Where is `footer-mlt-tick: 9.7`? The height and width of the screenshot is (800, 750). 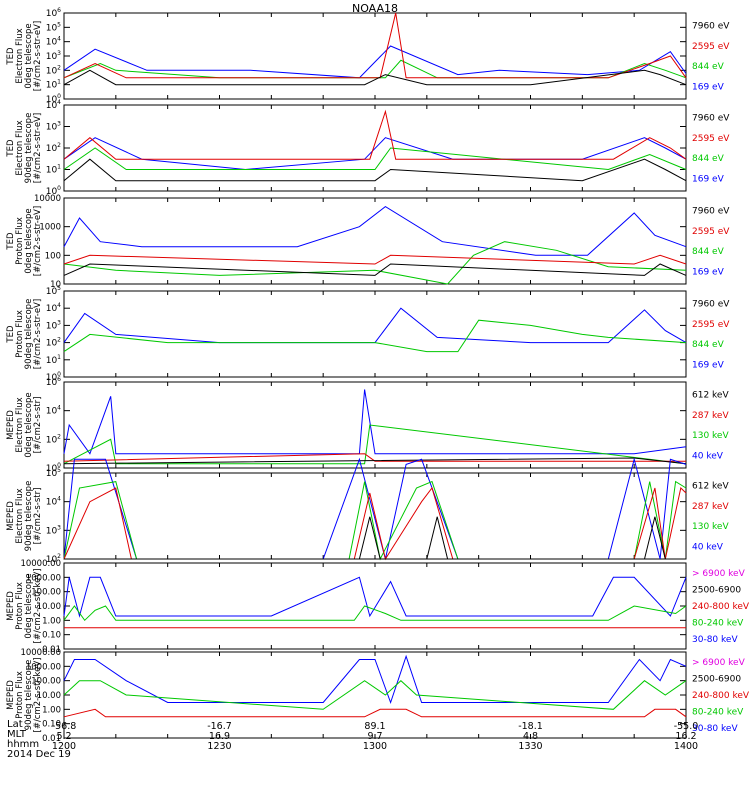
footer-mlt-tick: 9.7 is located at coordinates (374, 736).